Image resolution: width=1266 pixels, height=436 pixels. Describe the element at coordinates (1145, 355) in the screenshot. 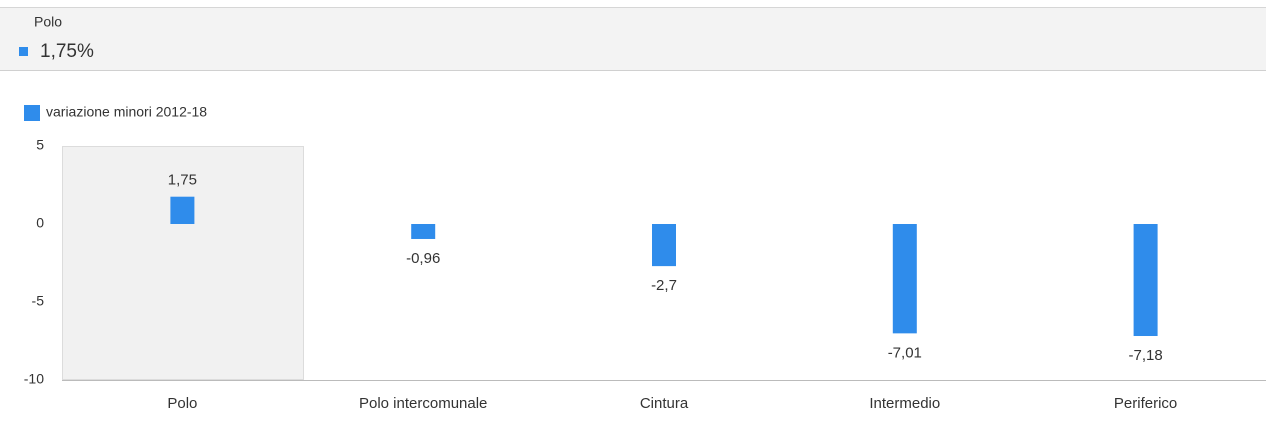

I see `value-label: -7,18` at that location.